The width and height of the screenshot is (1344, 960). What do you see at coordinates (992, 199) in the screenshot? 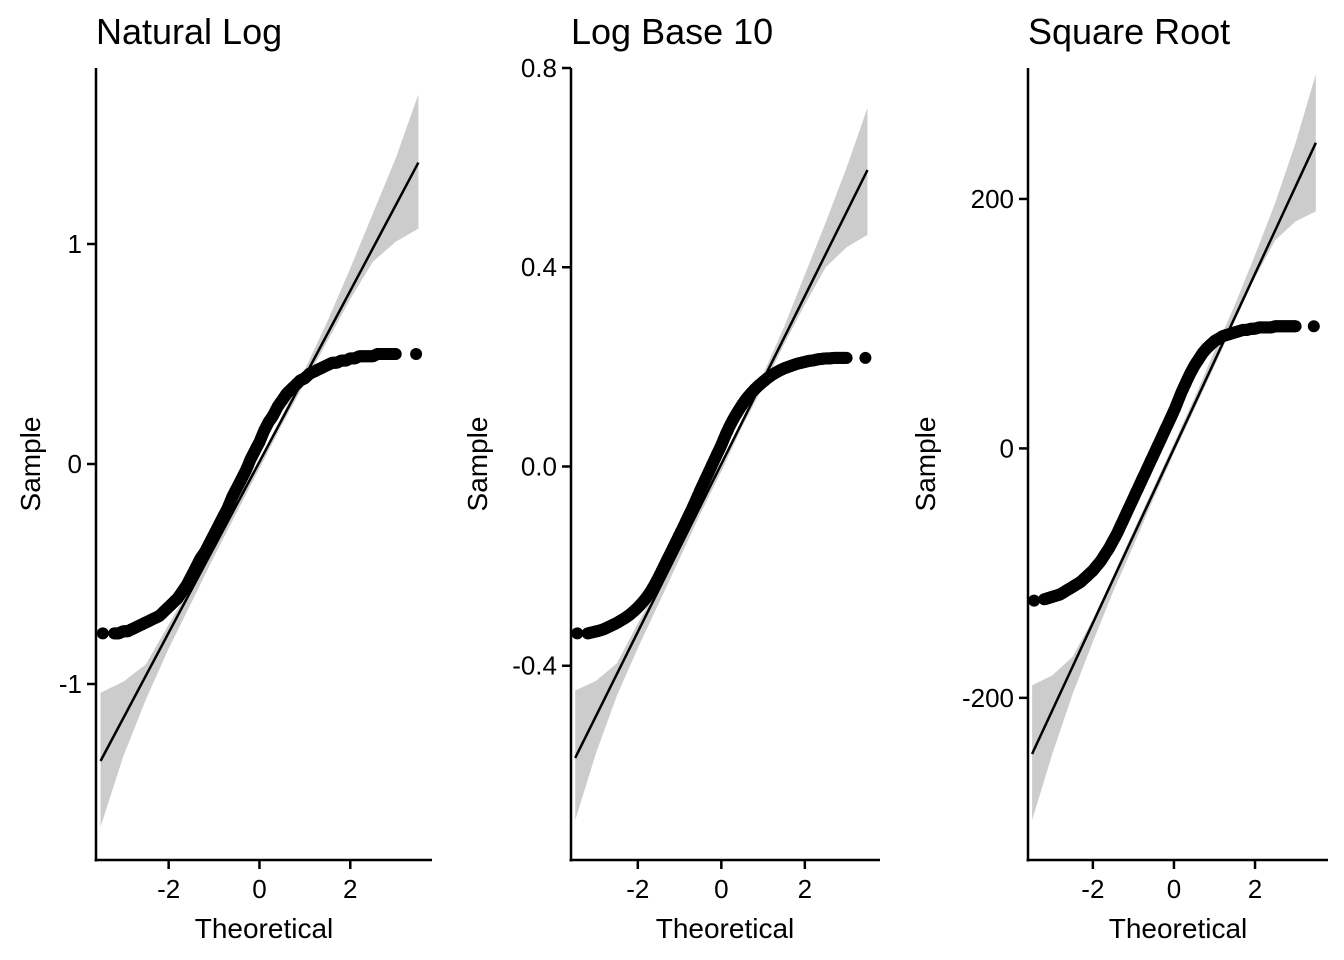
I see `y-tick-label: 200` at bounding box center [992, 199].